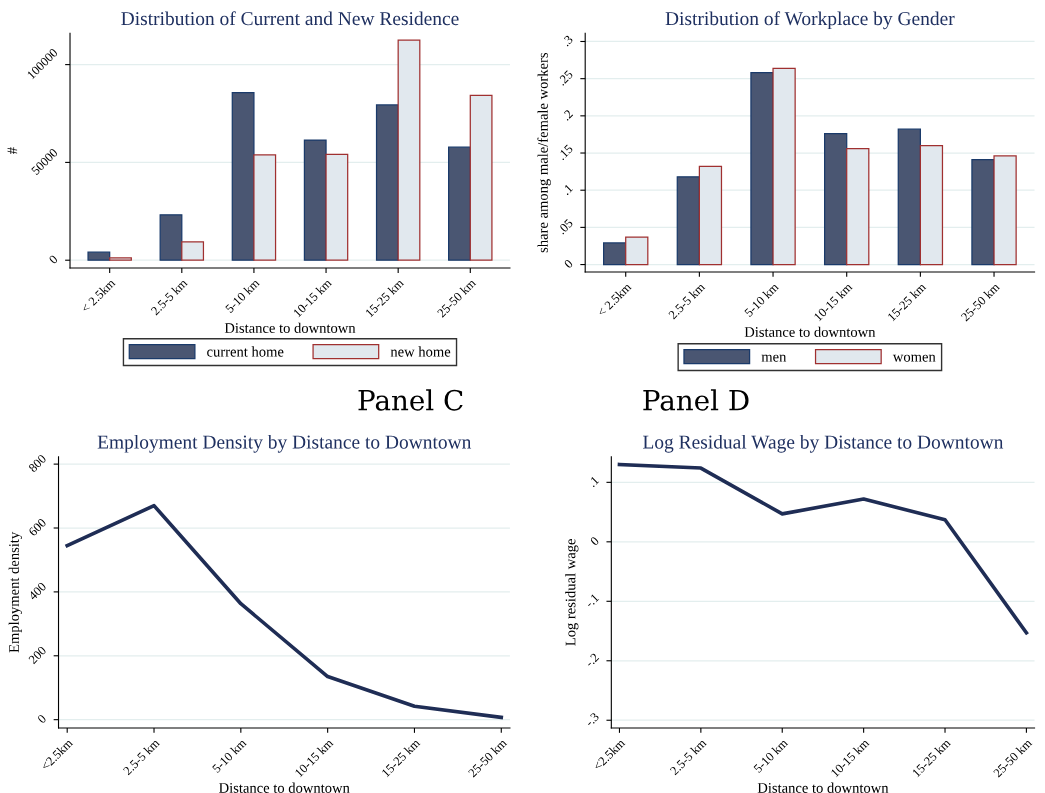 This screenshot has height=793, width=1045. I want to click on chart-title: Distribution of Current and New Residence, so click(290, 18).